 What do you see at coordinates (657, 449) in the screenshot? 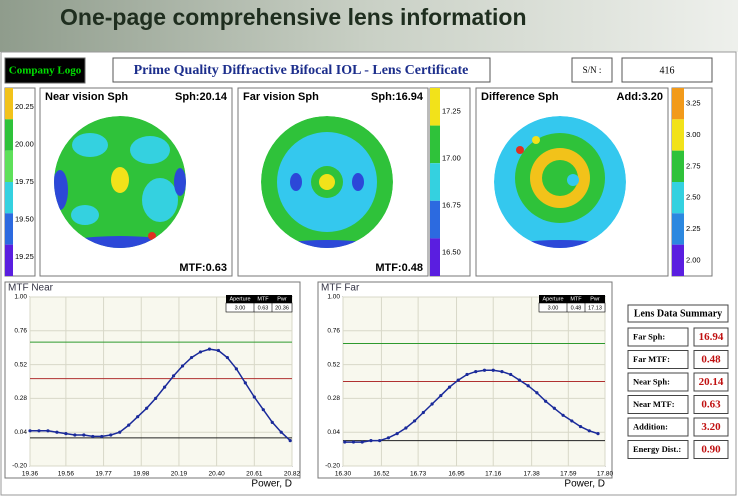
I see `summary-label: Energy Dist.:` at bounding box center [657, 449].